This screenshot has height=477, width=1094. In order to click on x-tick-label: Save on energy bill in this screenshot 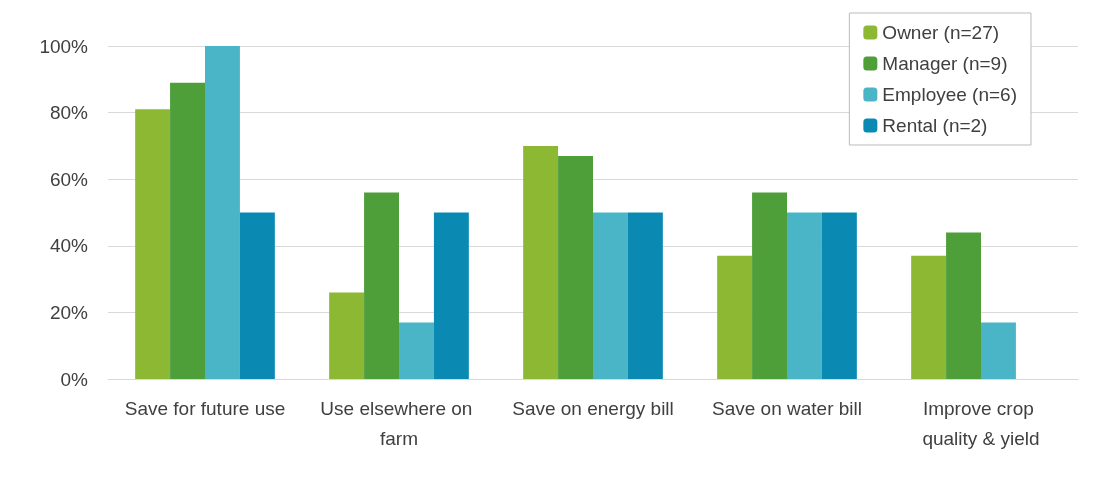, I will do `click(593, 408)`.